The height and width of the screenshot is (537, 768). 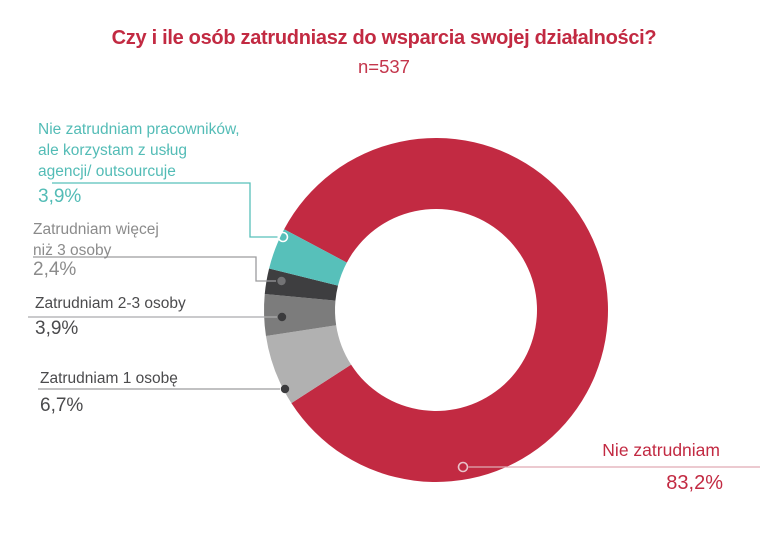 What do you see at coordinates (384, 66) in the screenshot?
I see `sample-size-label: n=537` at bounding box center [384, 66].